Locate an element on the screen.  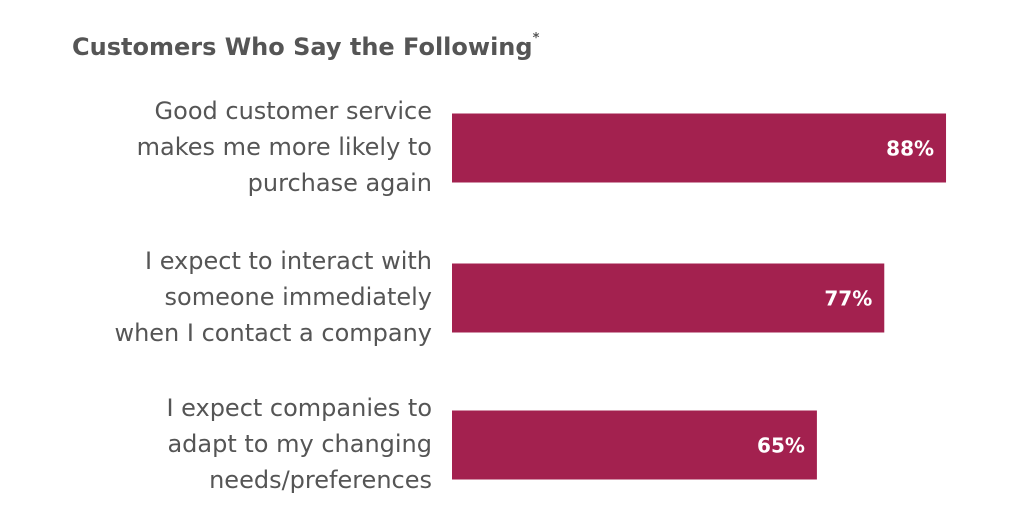
category-label: adapt to my changing is located at coordinates (299, 444).